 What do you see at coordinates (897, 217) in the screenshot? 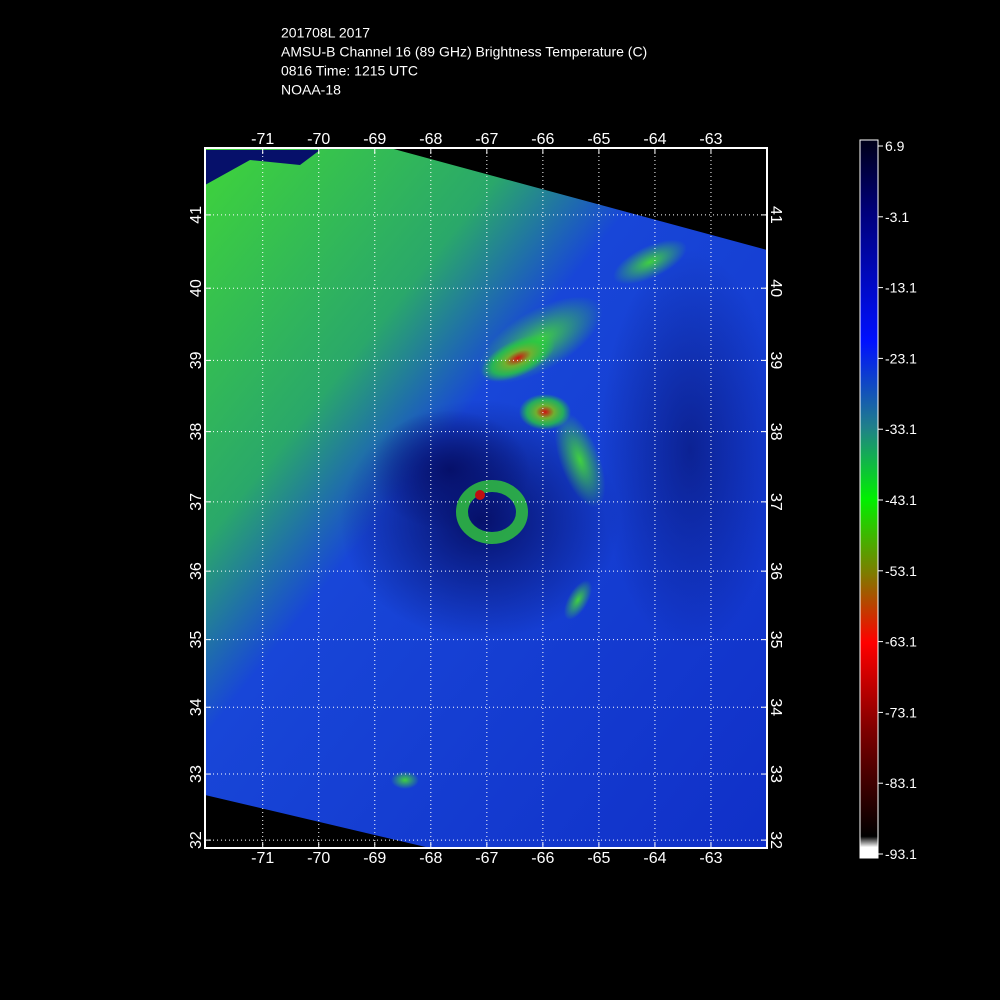
I see `colorbar-label: -3.1` at bounding box center [897, 217].